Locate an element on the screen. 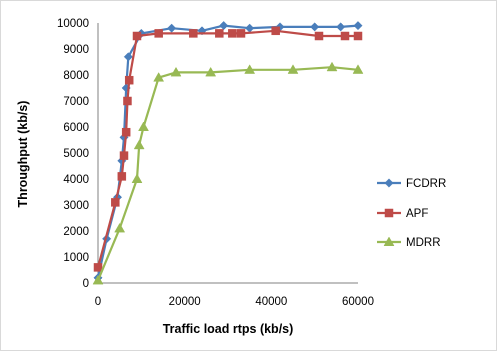 The width and height of the screenshot is (498, 358). y-tick-label: 8000 is located at coordinates (76, 76).